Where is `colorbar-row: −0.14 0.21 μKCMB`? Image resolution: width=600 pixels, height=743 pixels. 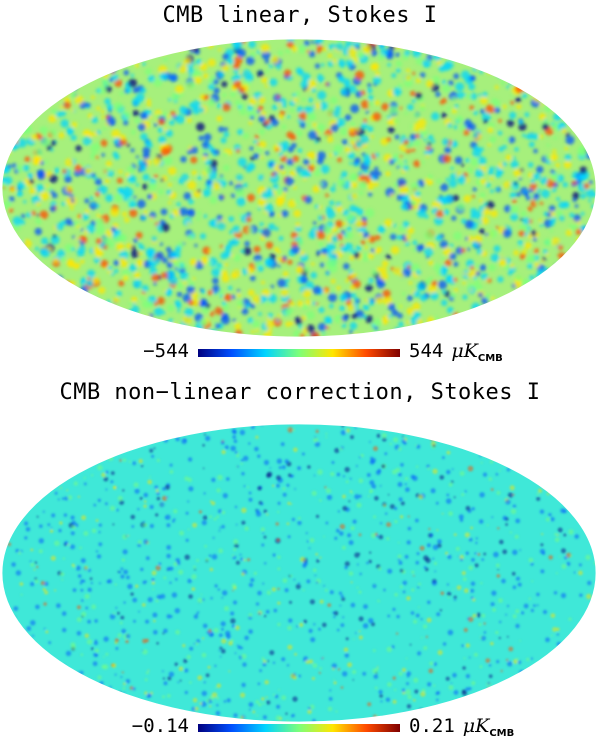 colorbar-row: −0.14 0.21 μKCMB is located at coordinates (300, 729).